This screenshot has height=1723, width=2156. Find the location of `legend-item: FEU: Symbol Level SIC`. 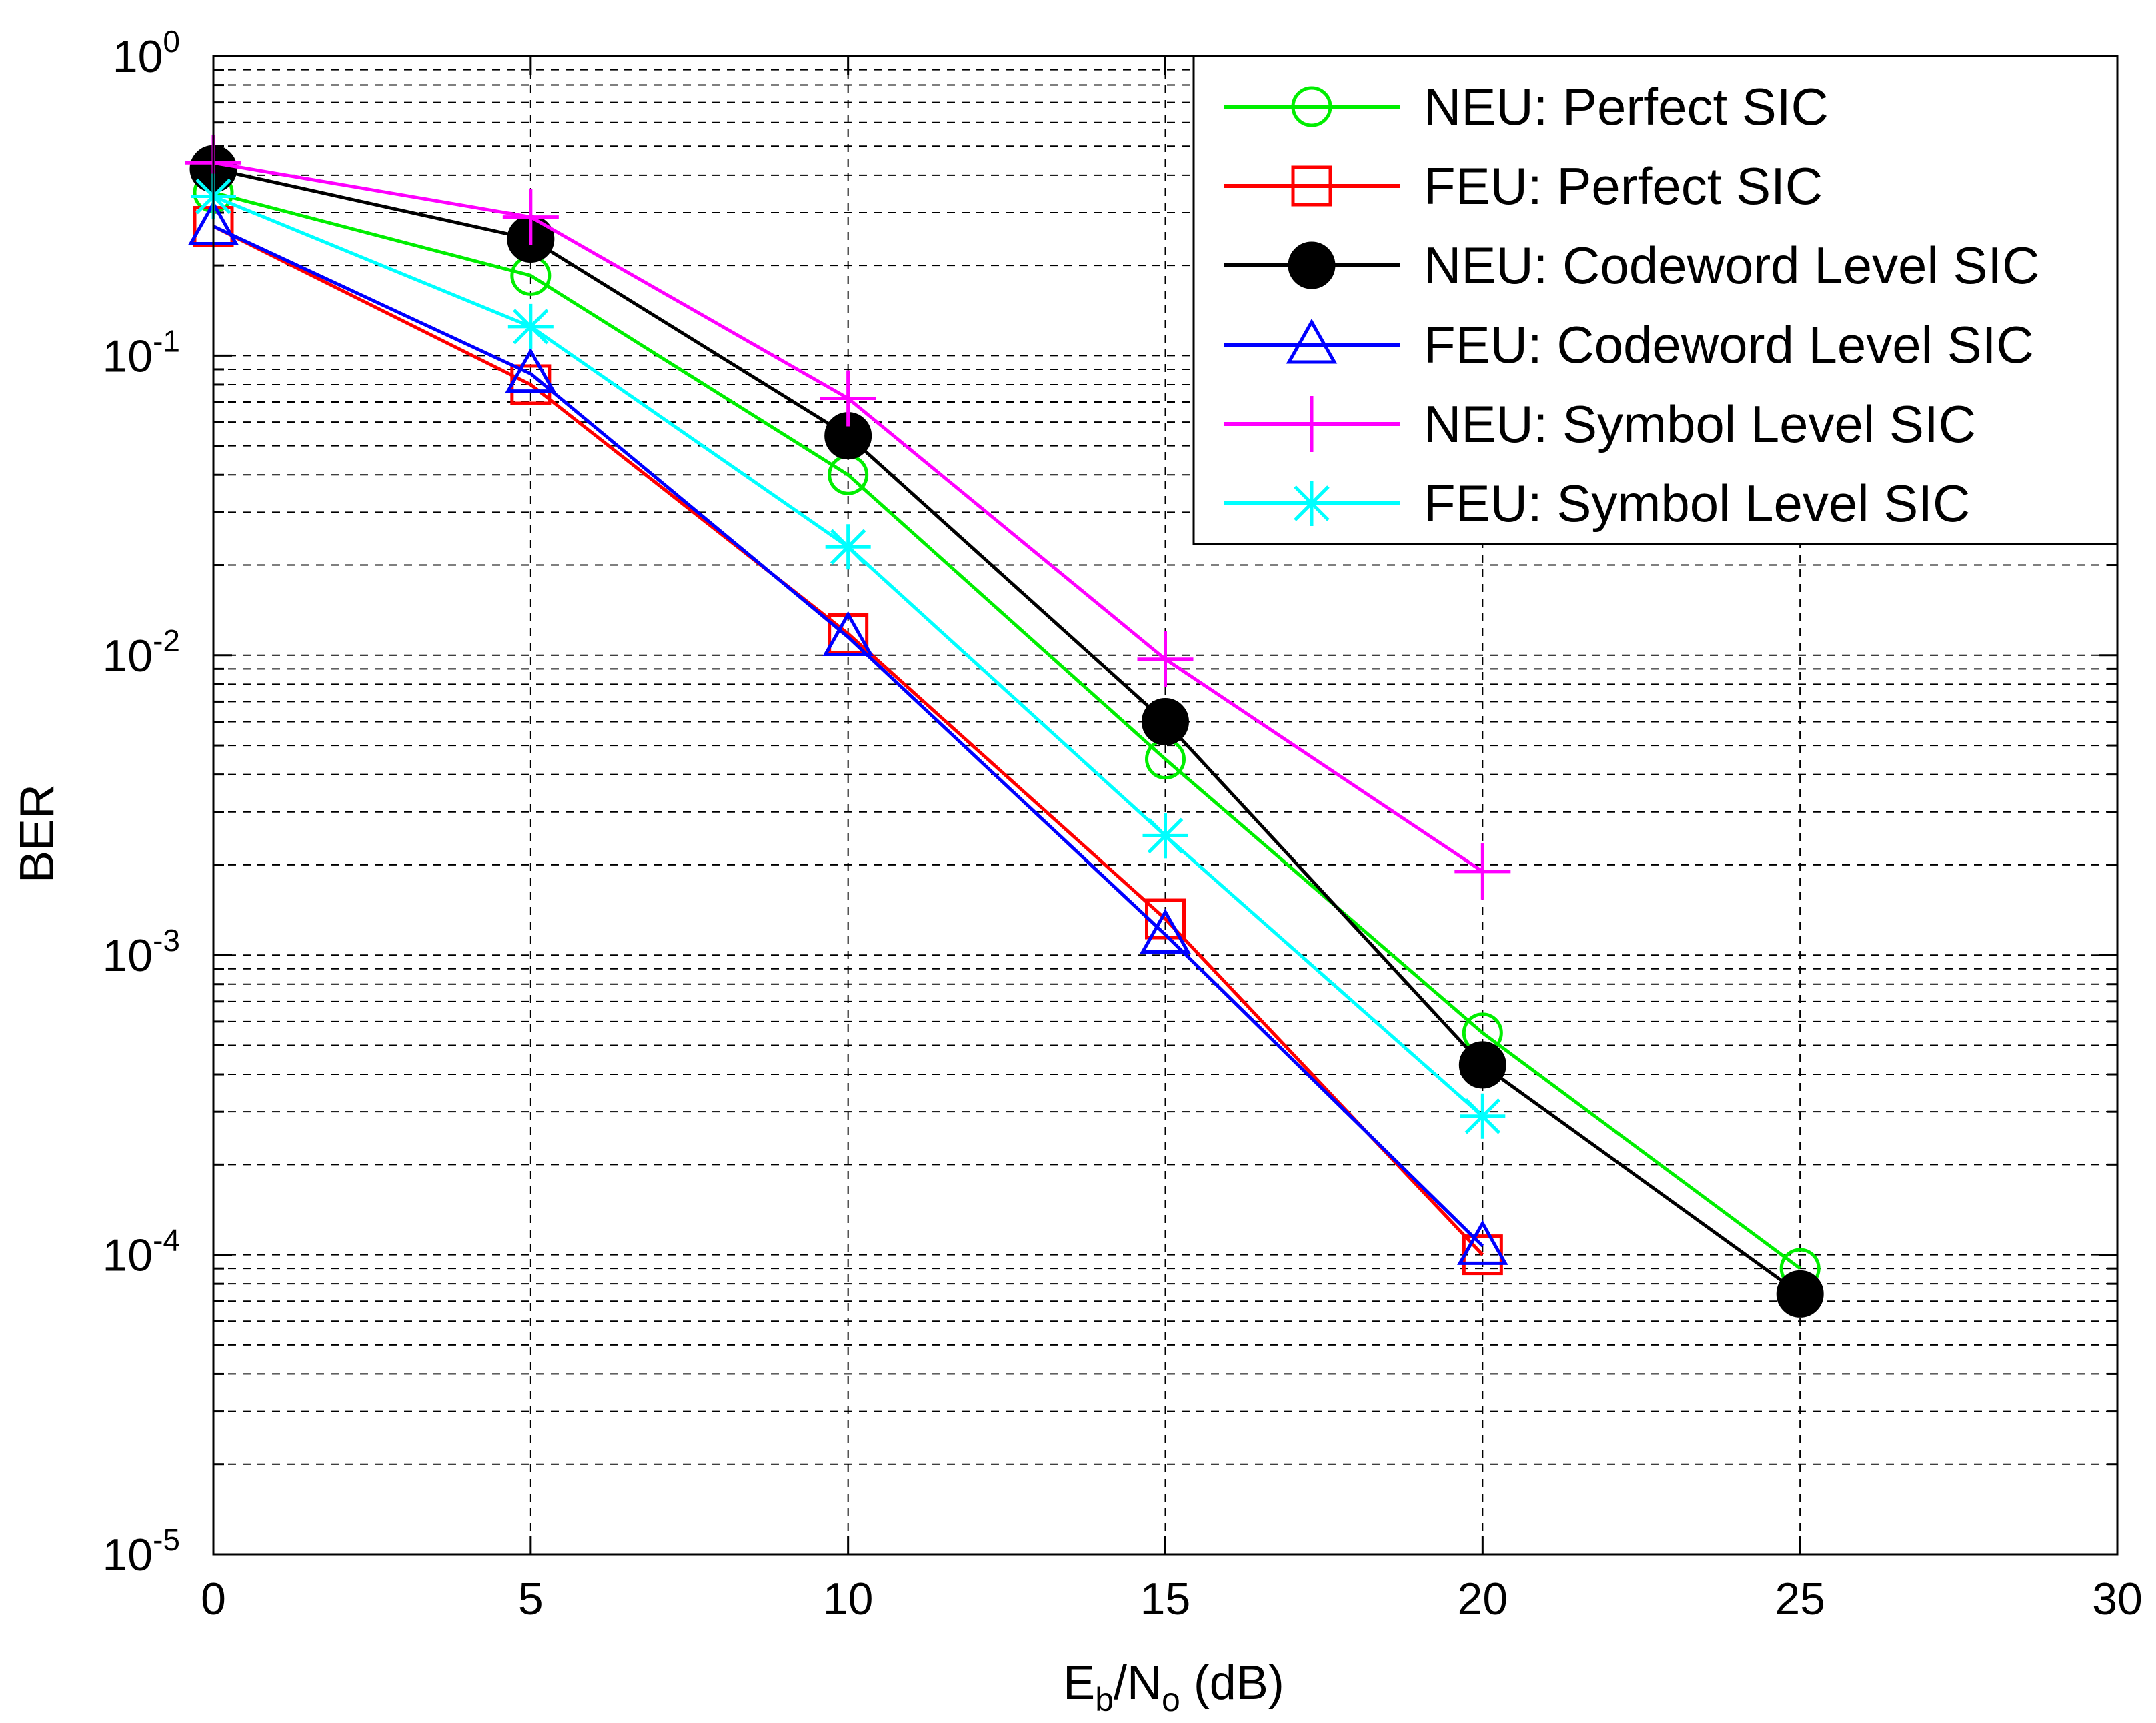

legend-item: FEU: Symbol Level SIC is located at coordinates (1597, 504).